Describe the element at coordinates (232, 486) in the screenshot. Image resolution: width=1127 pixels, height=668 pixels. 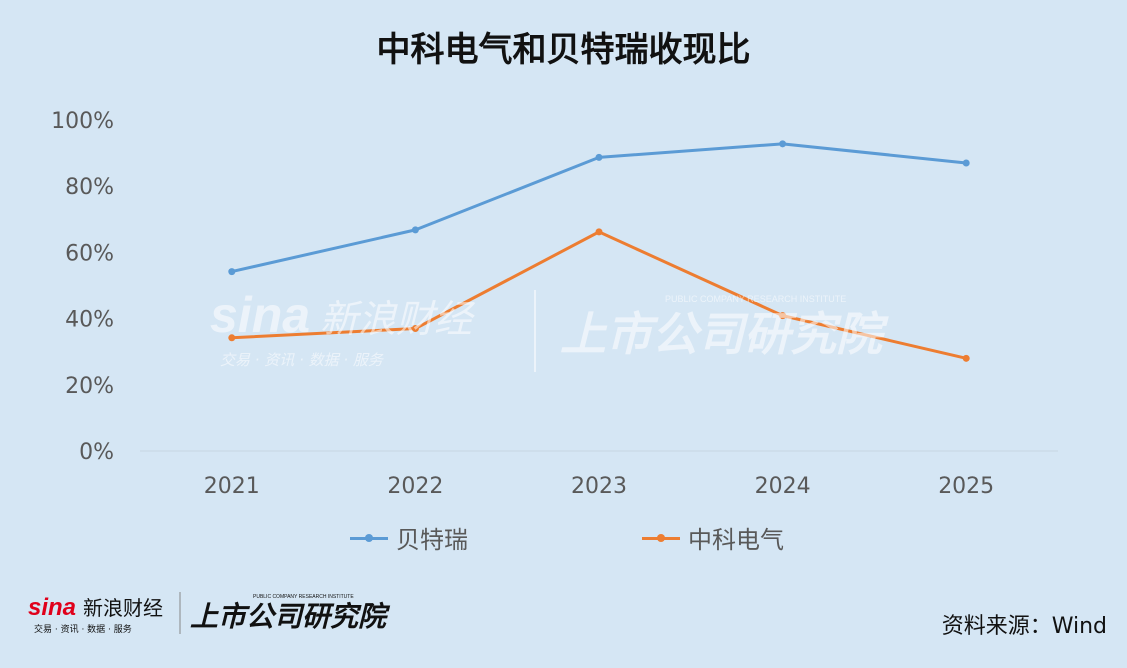
I see `x-tick-label: 2021` at that location.